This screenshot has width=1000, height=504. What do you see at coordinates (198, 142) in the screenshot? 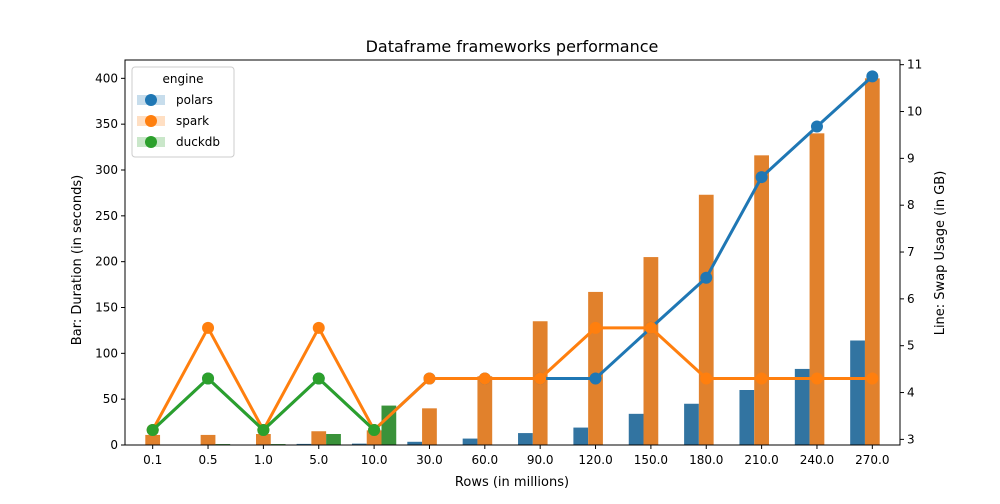
I see `legend-label-duckdb: duckdb` at bounding box center [198, 142].